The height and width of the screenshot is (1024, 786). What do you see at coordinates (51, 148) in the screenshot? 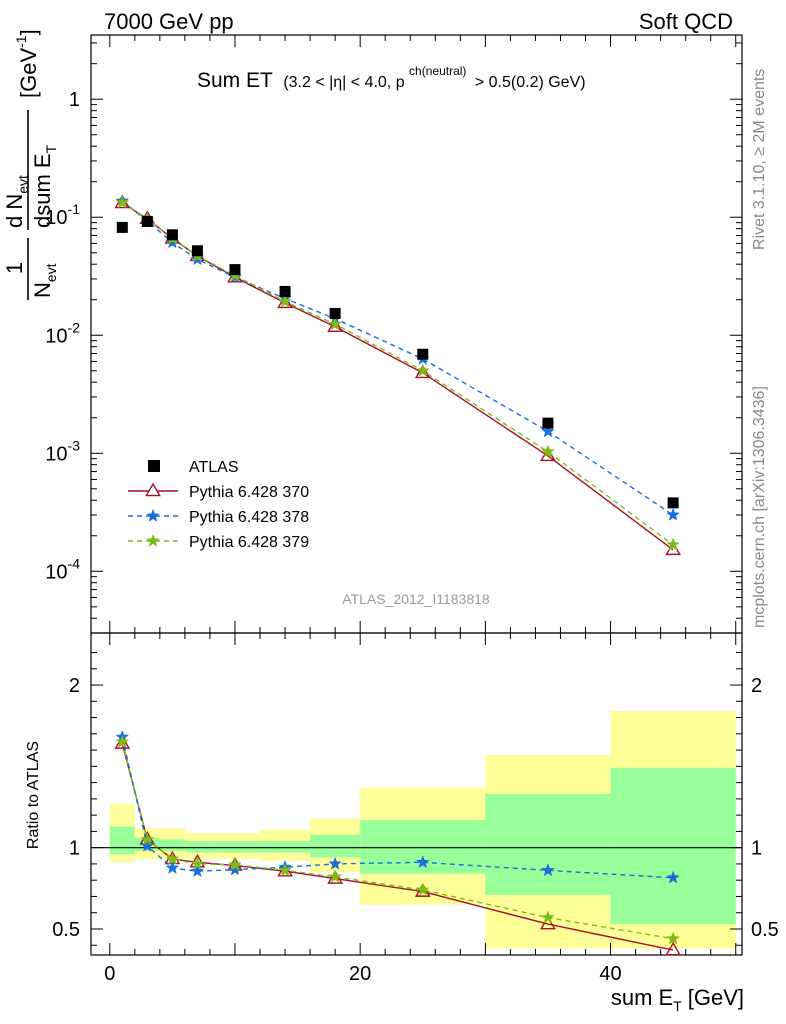
I see `y-dsum-sub: T` at bounding box center [51, 148].